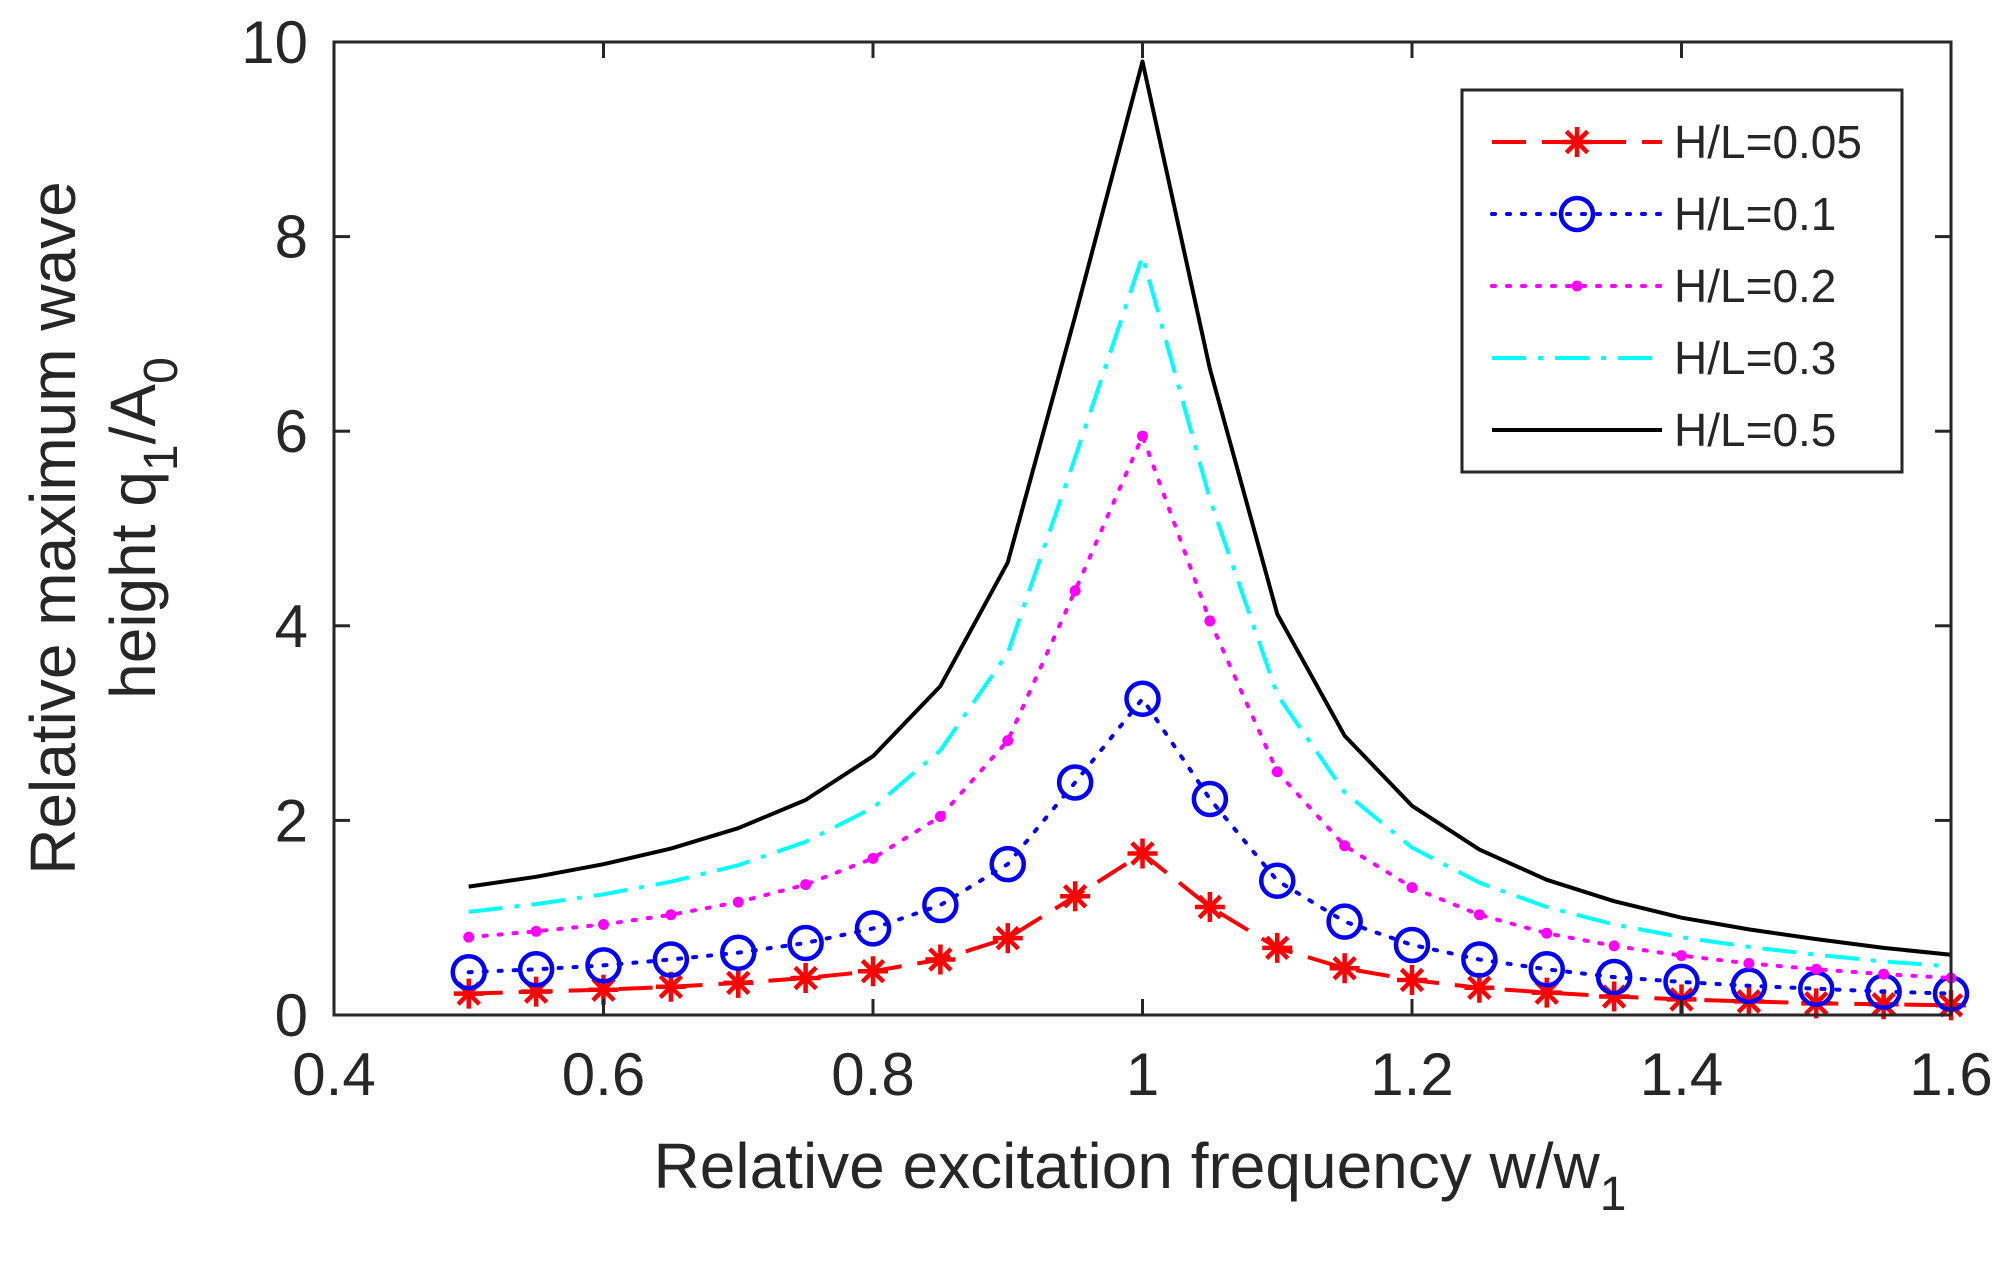 This screenshot has width=2004, height=1266. Describe the element at coordinates (1950, 1074) in the screenshot. I see `x-tick-label: 1.6` at that location.